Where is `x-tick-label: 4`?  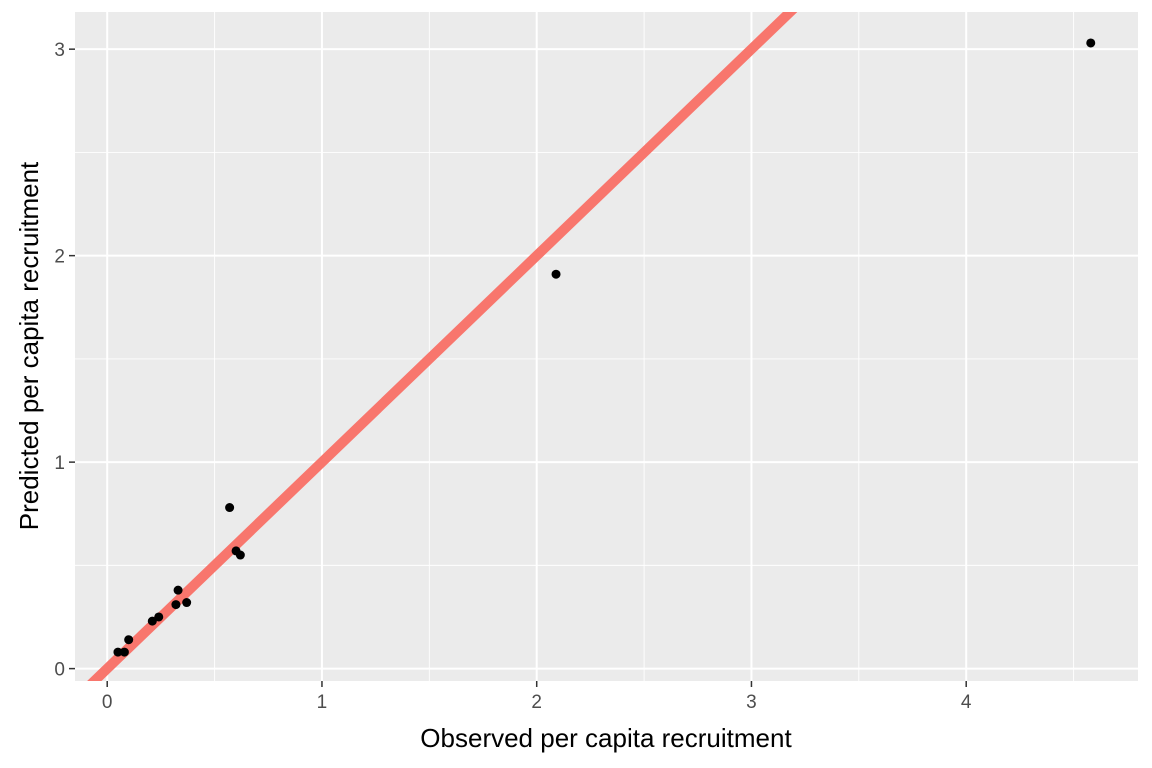 x-tick-label: 4 is located at coordinates (966, 702).